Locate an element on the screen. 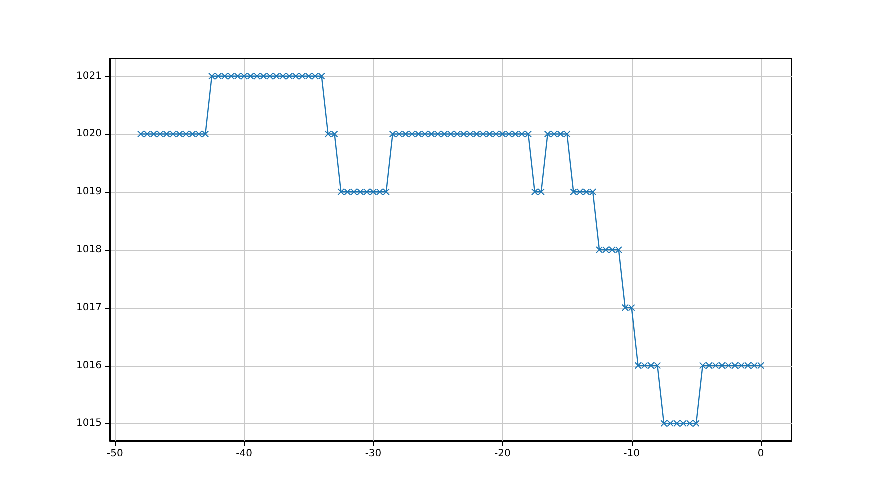 The width and height of the screenshot is (880, 495). y-tick-label: 1019 is located at coordinates (89, 192).